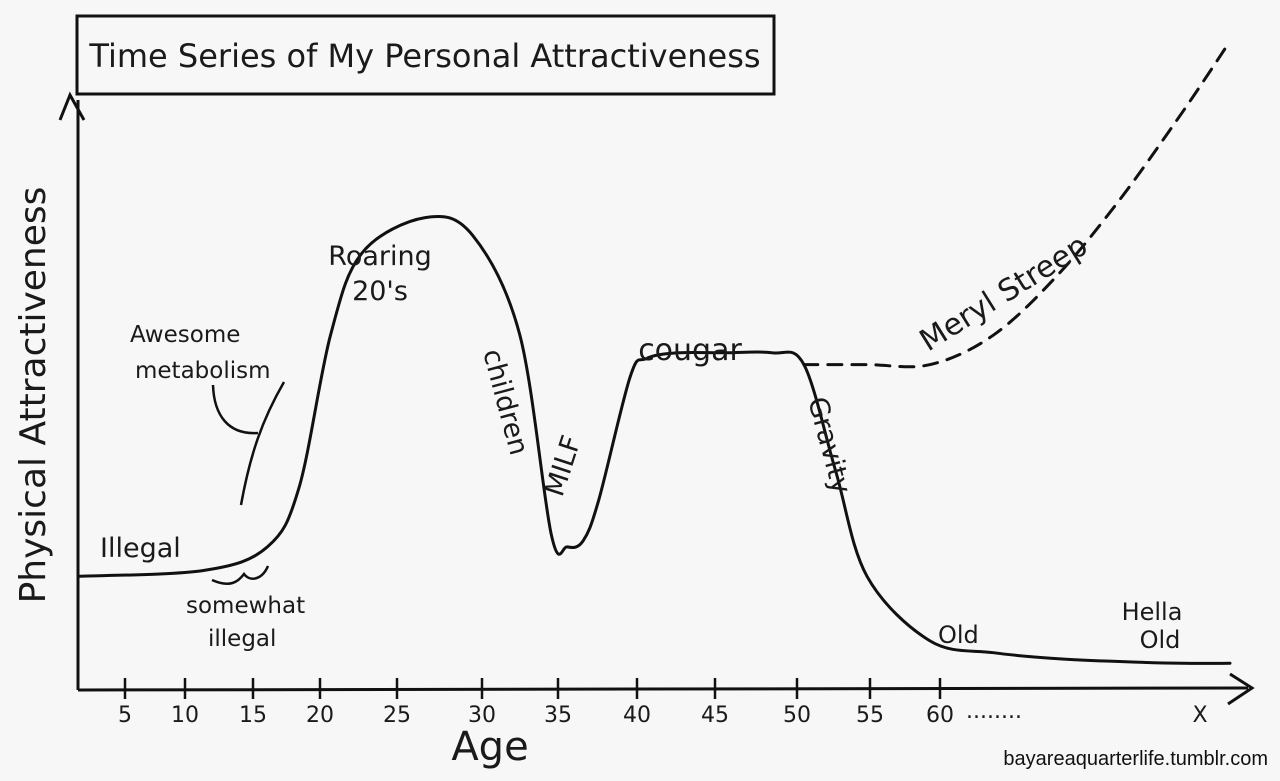  What do you see at coordinates (558, 715) in the screenshot?
I see `x-tick-label: 35` at bounding box center [558, 715].